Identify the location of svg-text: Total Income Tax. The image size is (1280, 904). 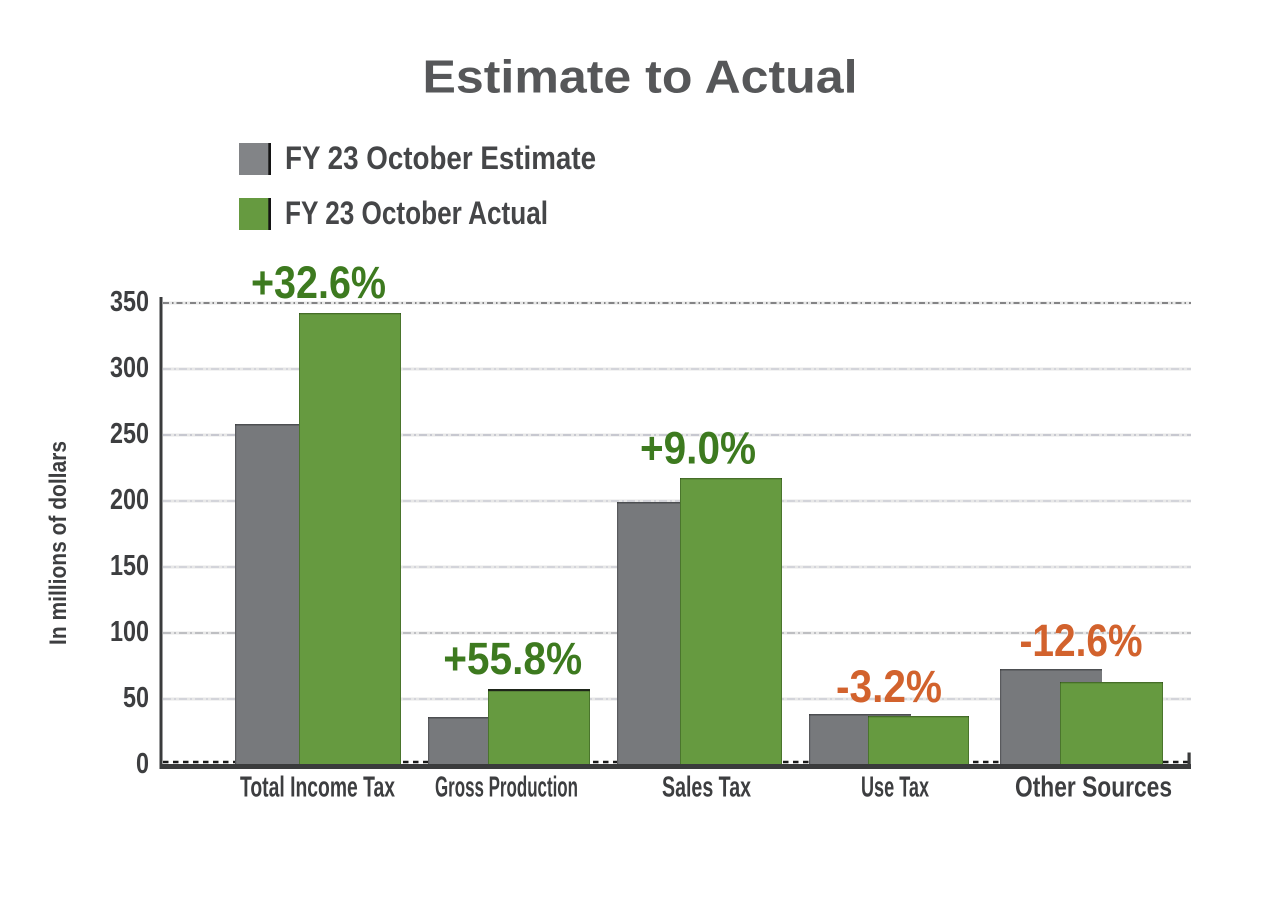
(317, 788).